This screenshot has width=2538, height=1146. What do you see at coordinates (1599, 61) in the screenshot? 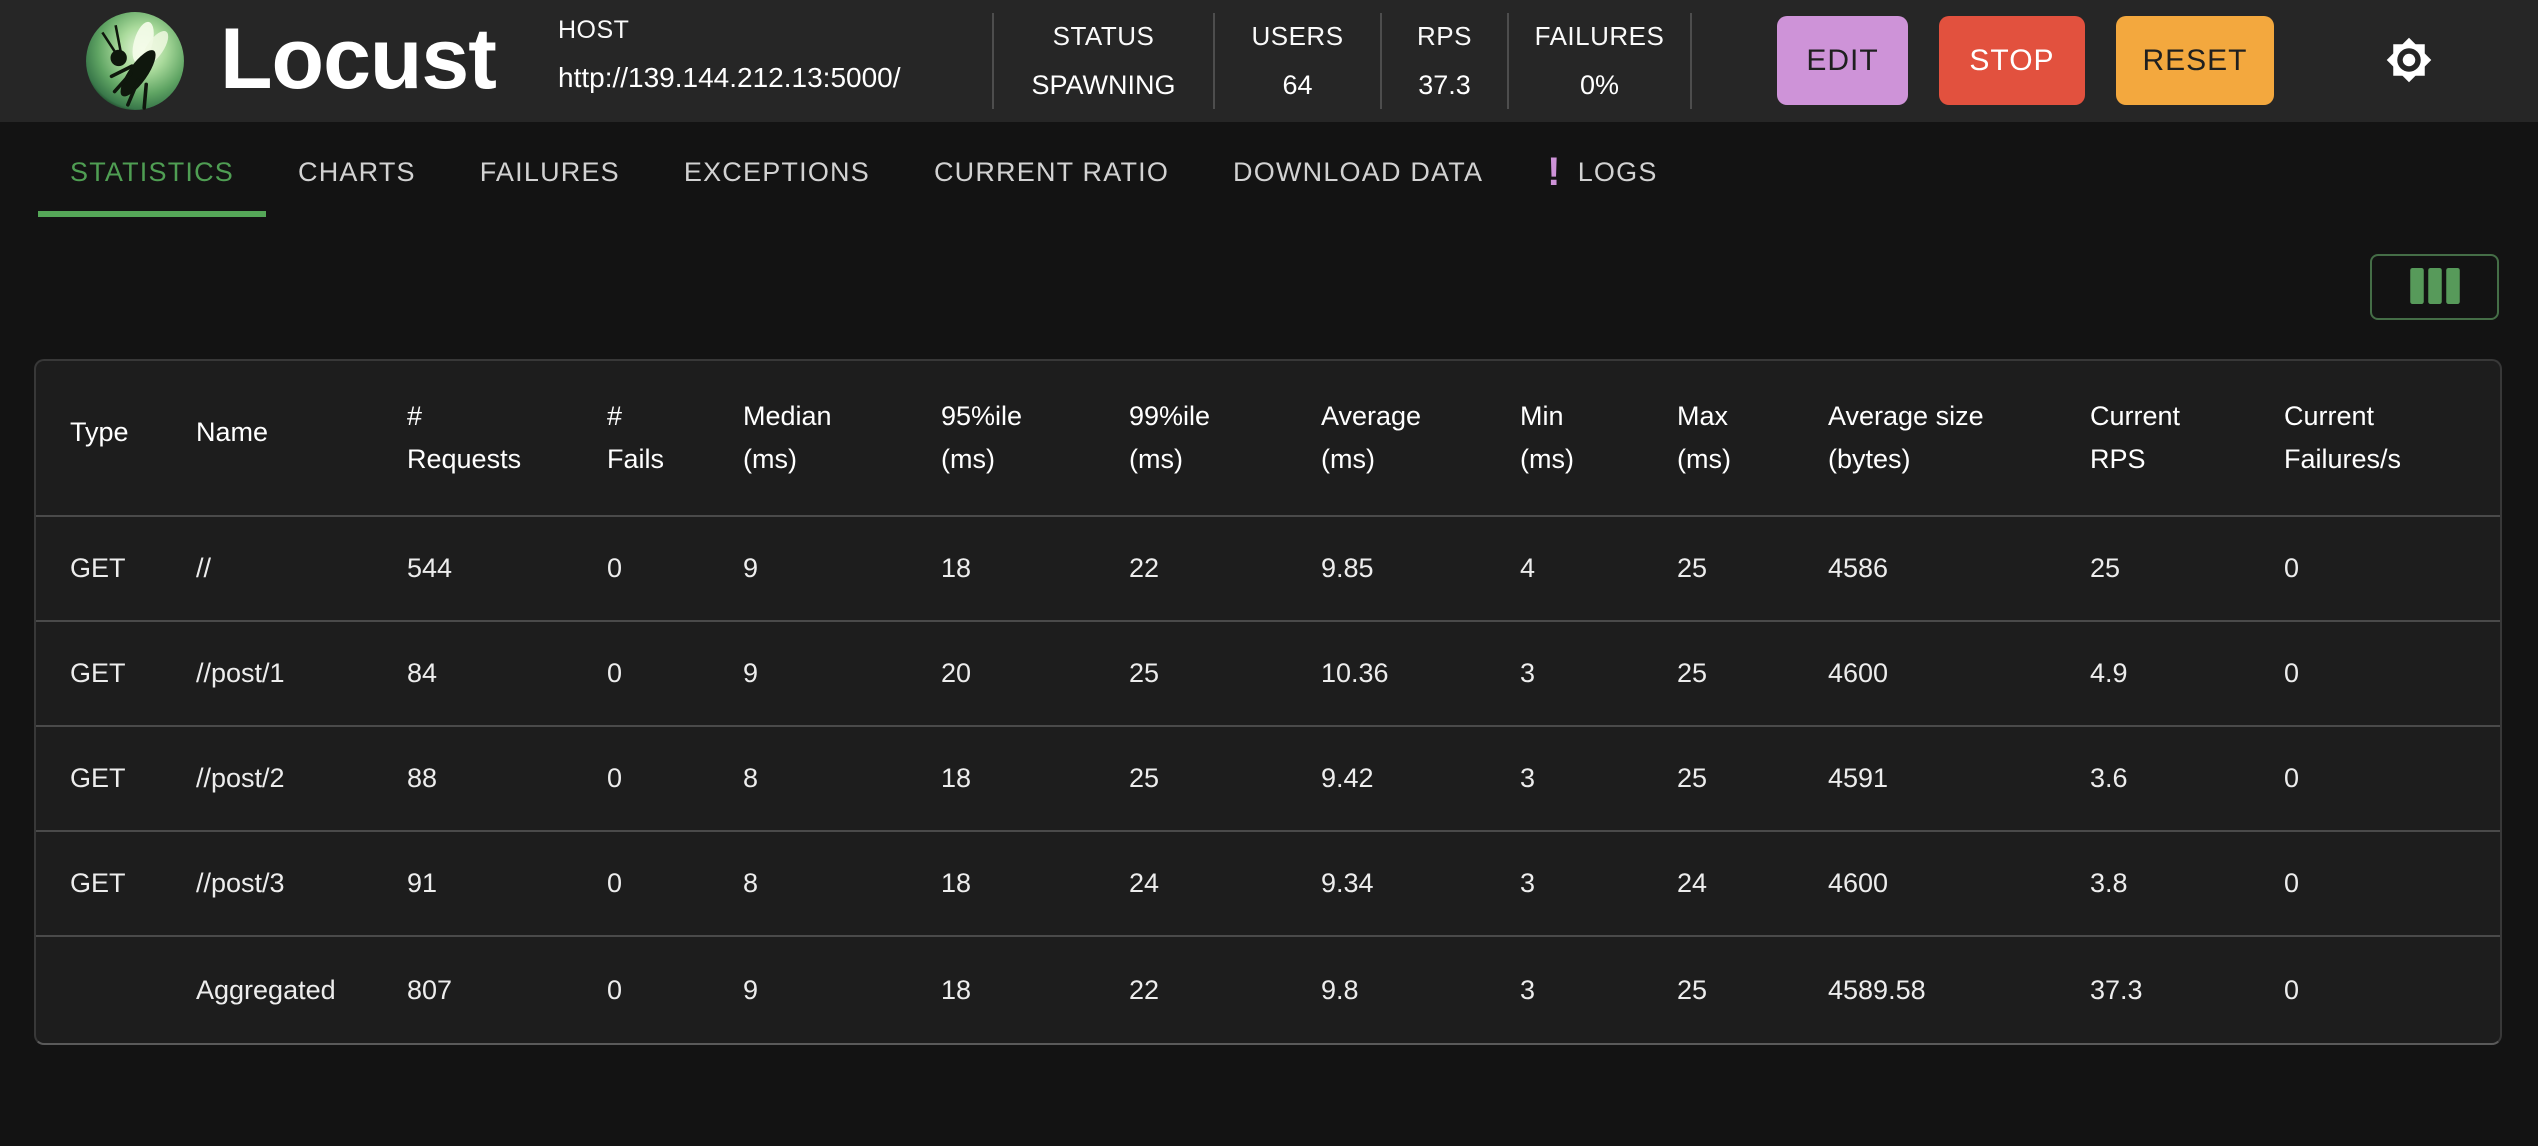
I see `stat-failures: FAILURES 0%` at bounding box center [1599, 61].